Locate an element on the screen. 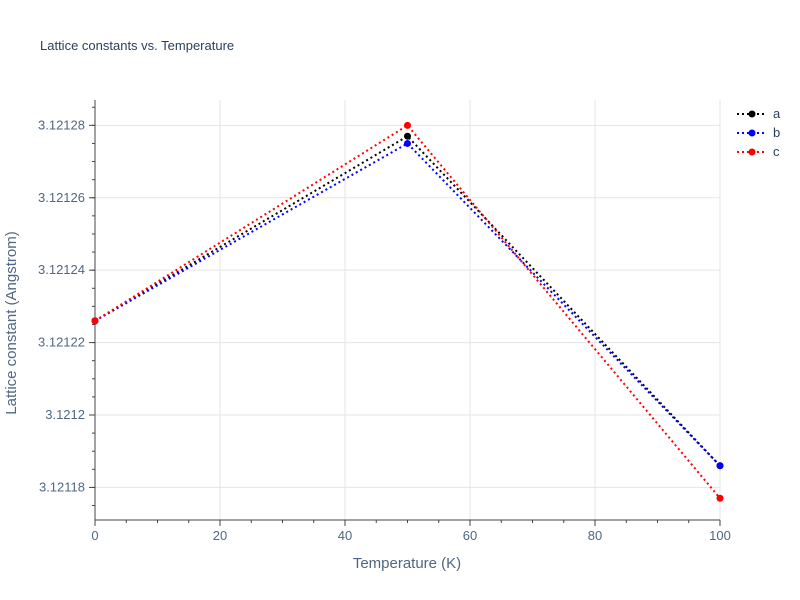  x-tick-label: 20 is located at coordinates (220, 535).